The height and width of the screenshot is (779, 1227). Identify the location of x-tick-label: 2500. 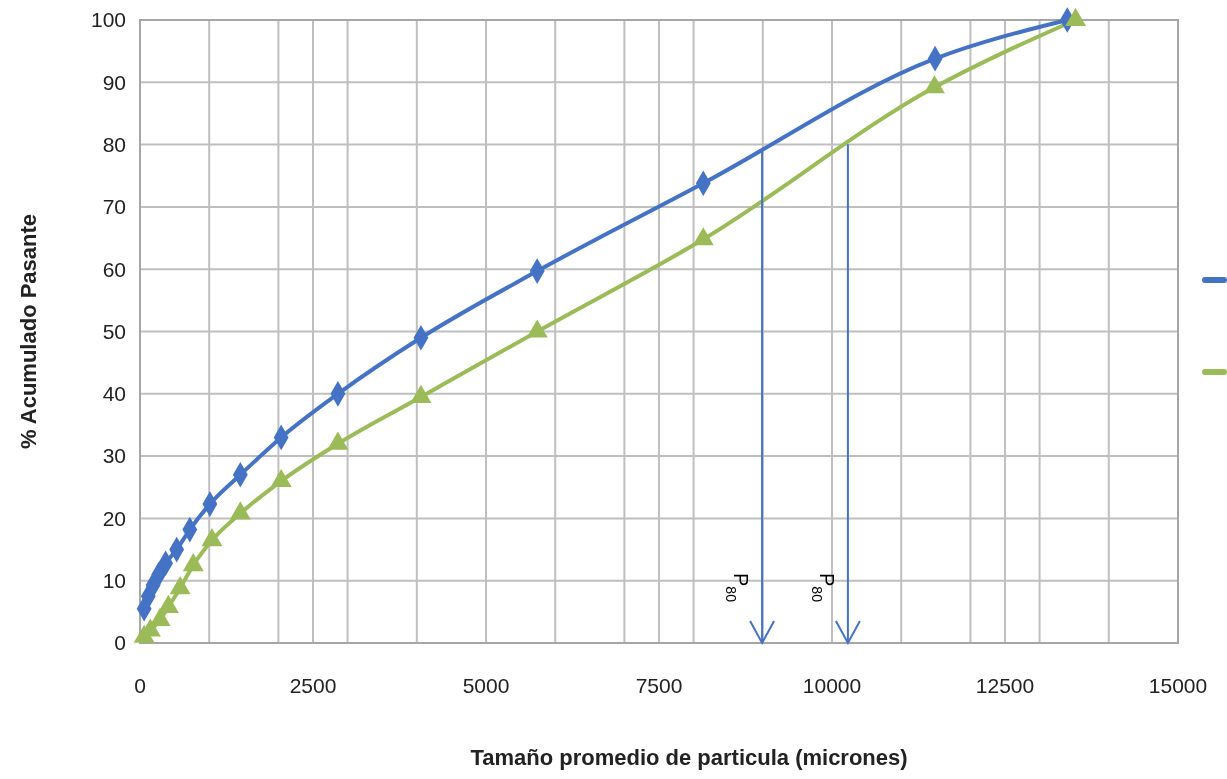
(313, 685).